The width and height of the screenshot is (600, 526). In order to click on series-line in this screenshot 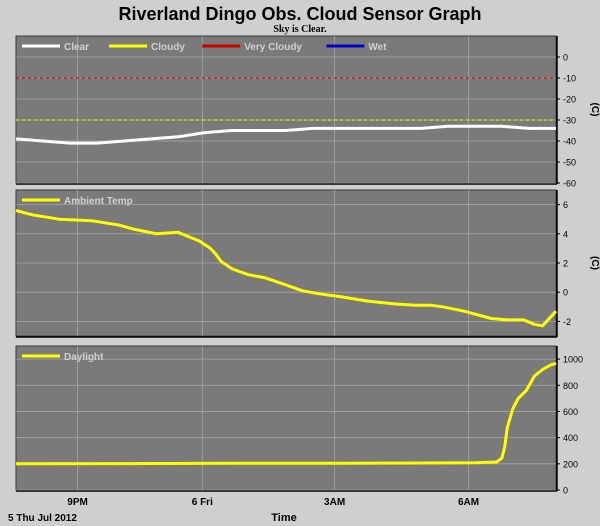, I will do `click(285, 134)`.